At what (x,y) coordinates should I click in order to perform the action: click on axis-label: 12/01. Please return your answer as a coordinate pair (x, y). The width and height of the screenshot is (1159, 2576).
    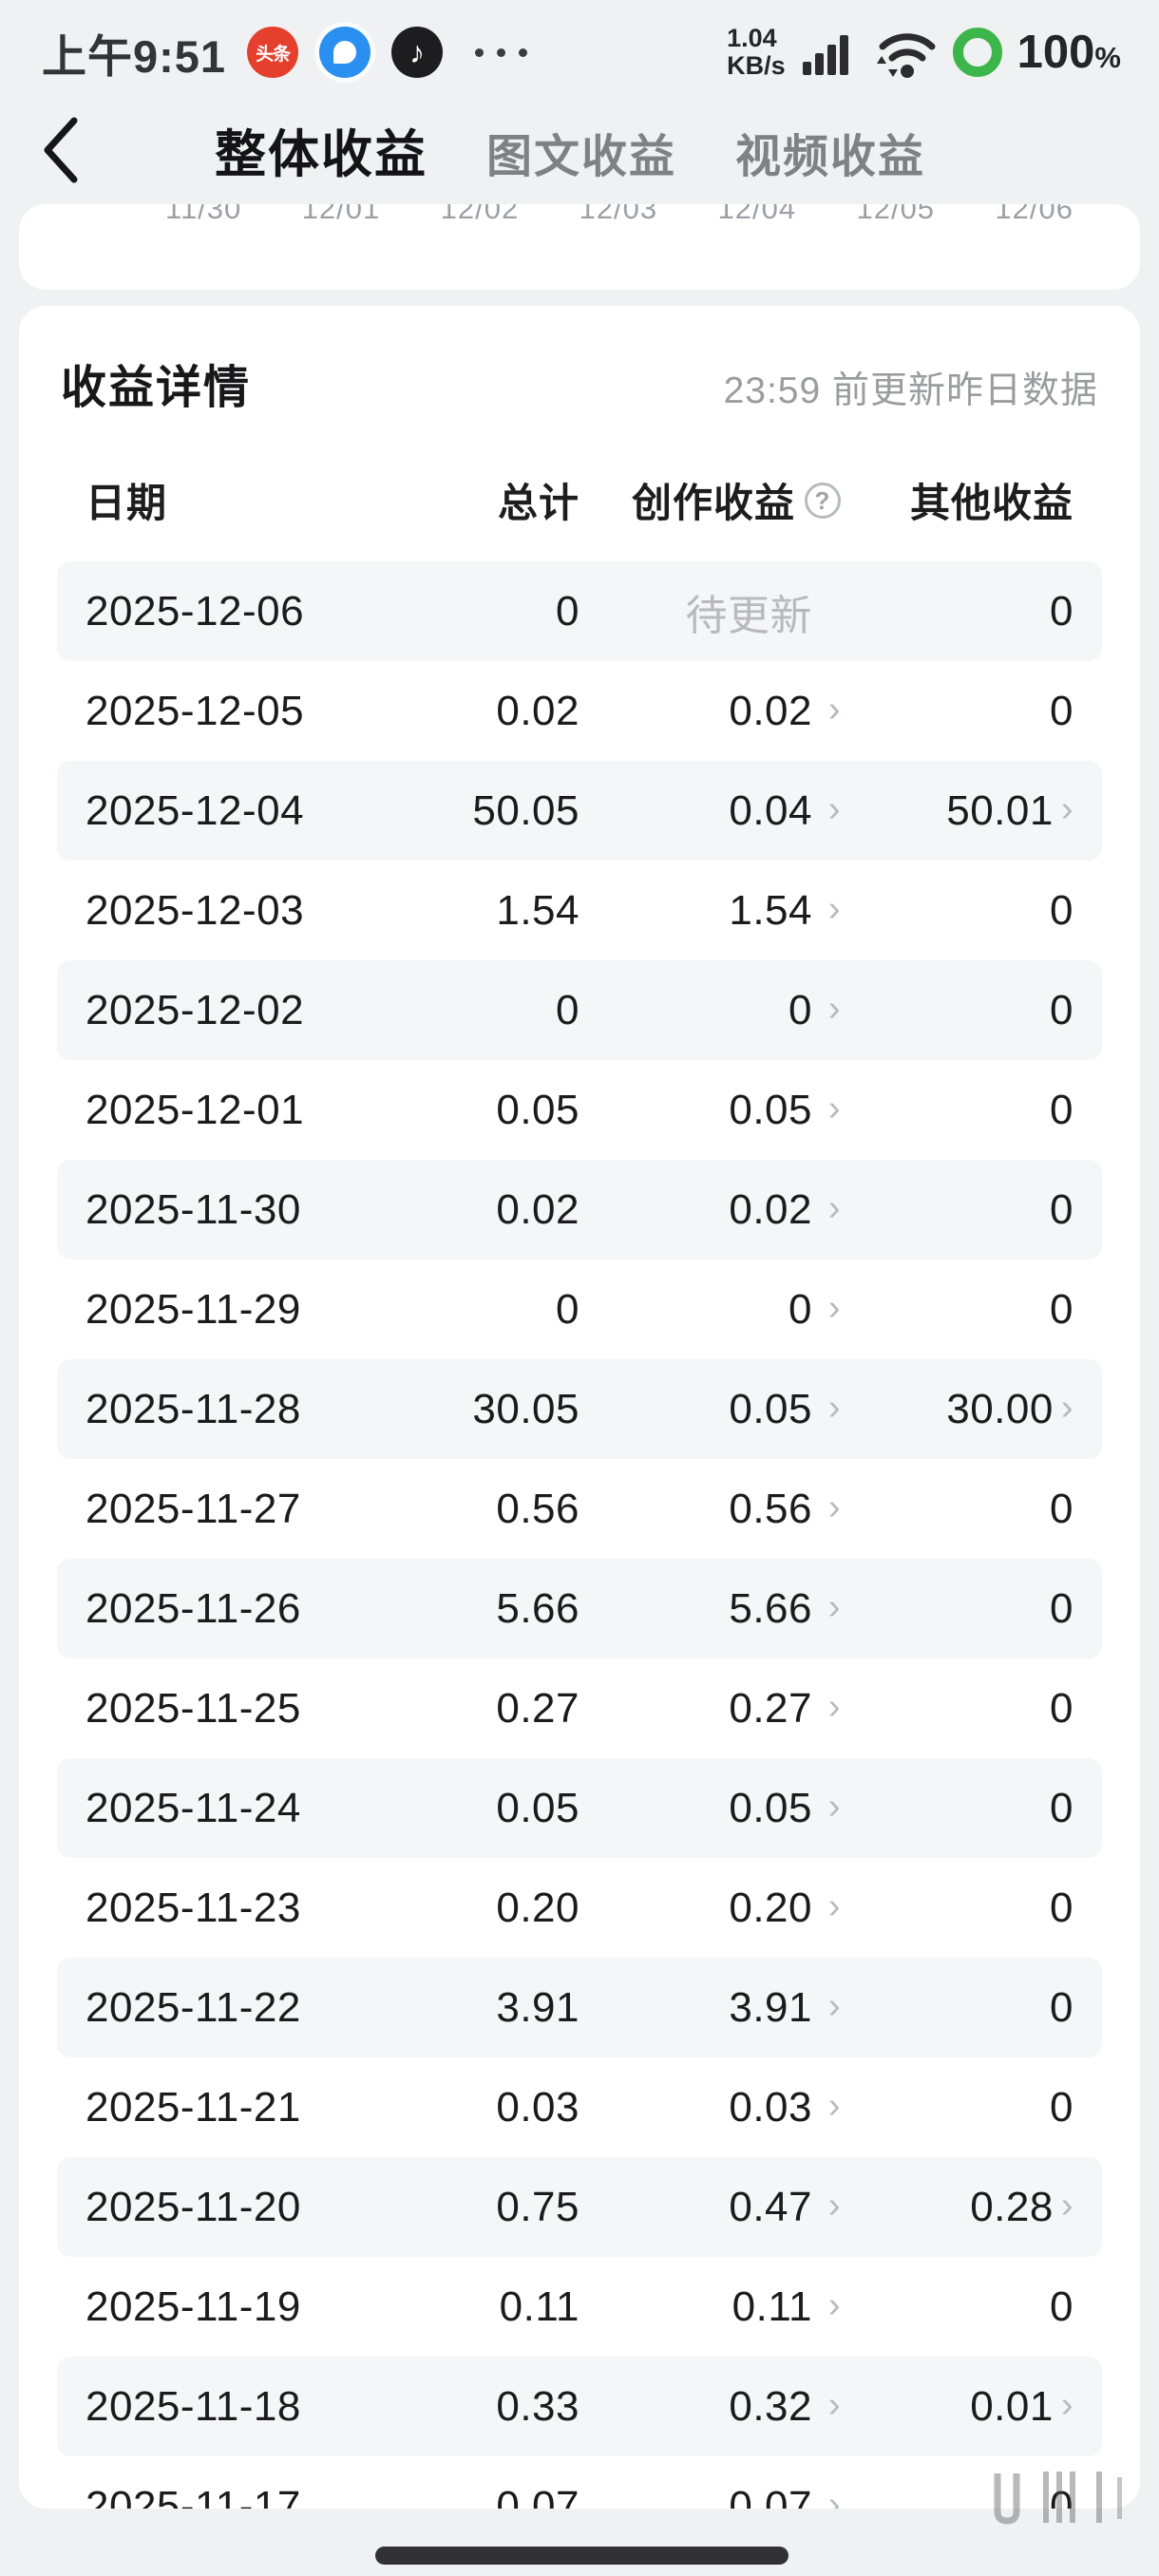
    Looking at the image, I should click on (341, 214).